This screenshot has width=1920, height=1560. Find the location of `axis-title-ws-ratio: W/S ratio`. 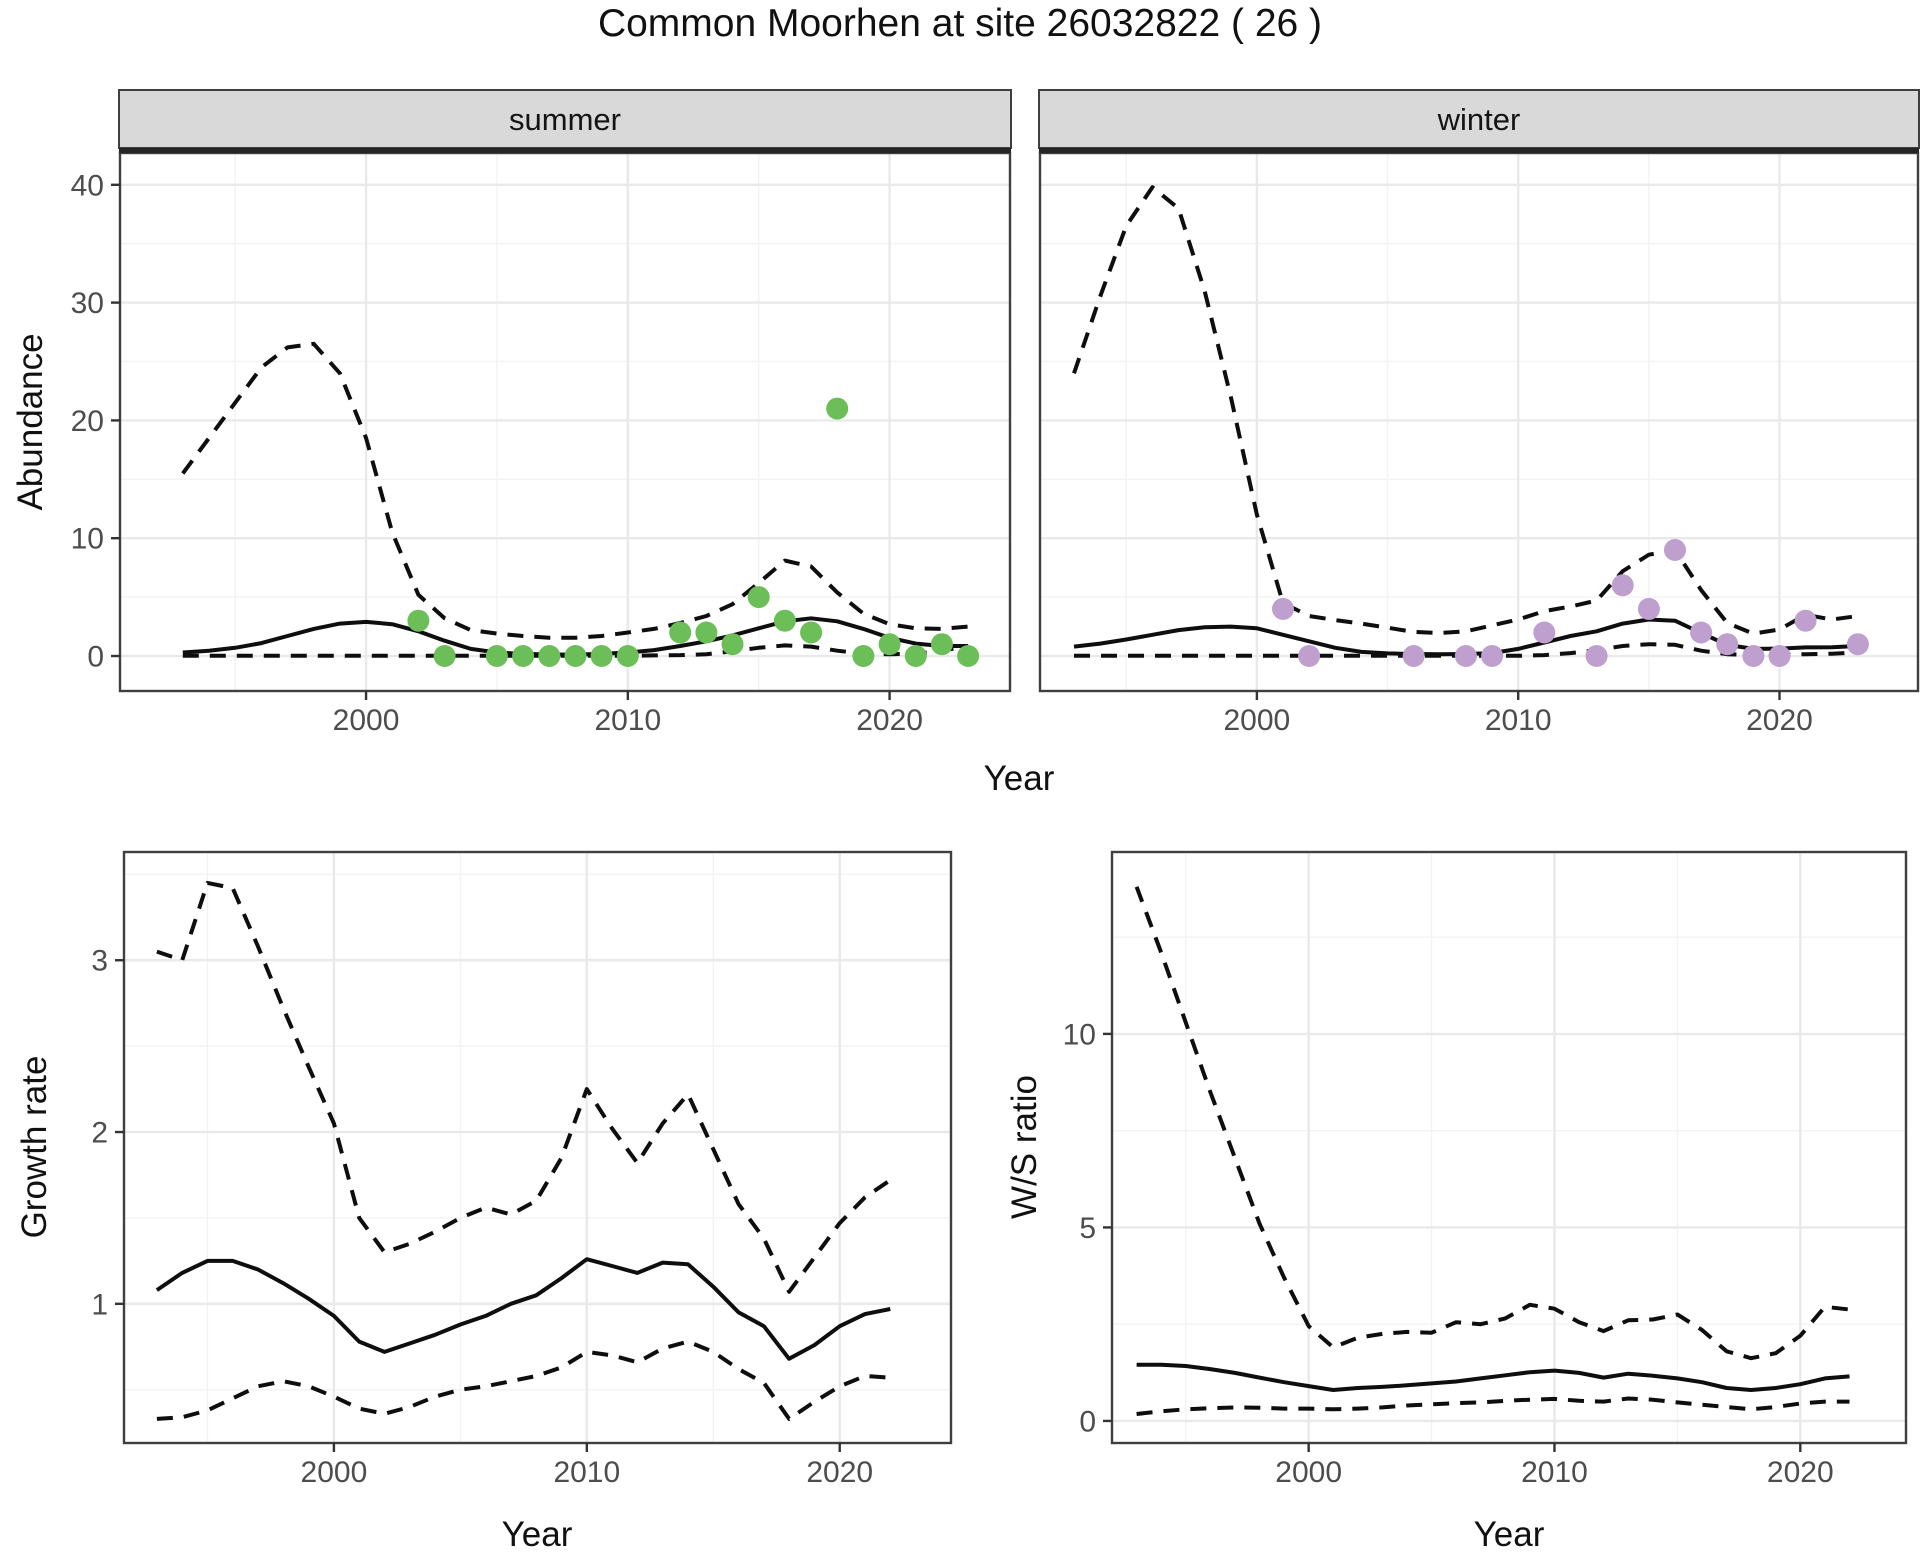

axis-title-ws-ratio: W/S ratio is located at coordinates (1024, 1147).